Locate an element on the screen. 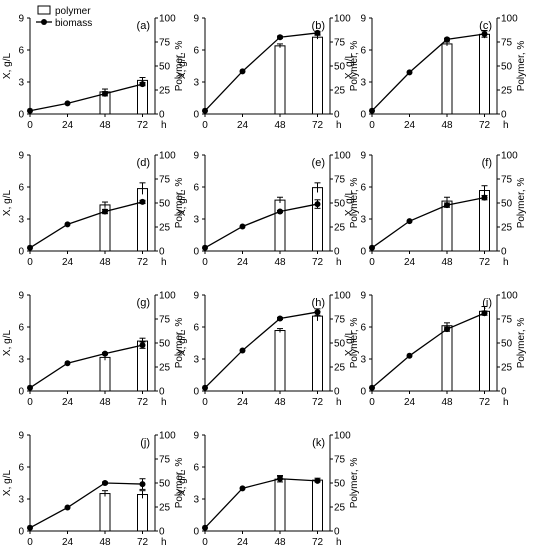 The width and height of the screenshot is (542, 555). legend-polymer-label: polymer is located at coordinates (73, 11).